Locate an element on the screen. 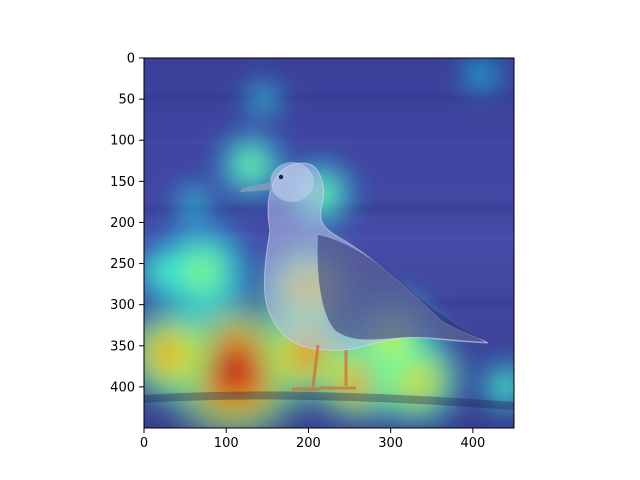  railing is located at coordinates (329, 400).